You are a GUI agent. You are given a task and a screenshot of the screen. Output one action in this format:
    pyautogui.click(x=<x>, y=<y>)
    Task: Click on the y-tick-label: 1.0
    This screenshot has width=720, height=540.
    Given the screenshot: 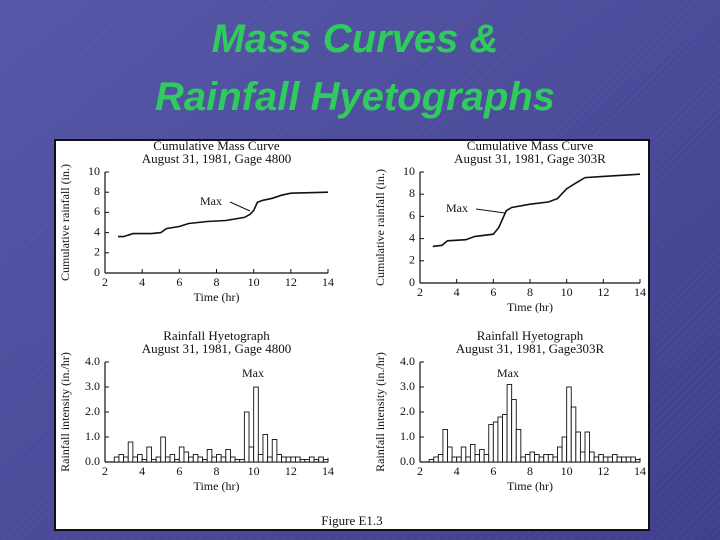 What is the action you would take?
    pyautogui.click(x=407, y=436)
    